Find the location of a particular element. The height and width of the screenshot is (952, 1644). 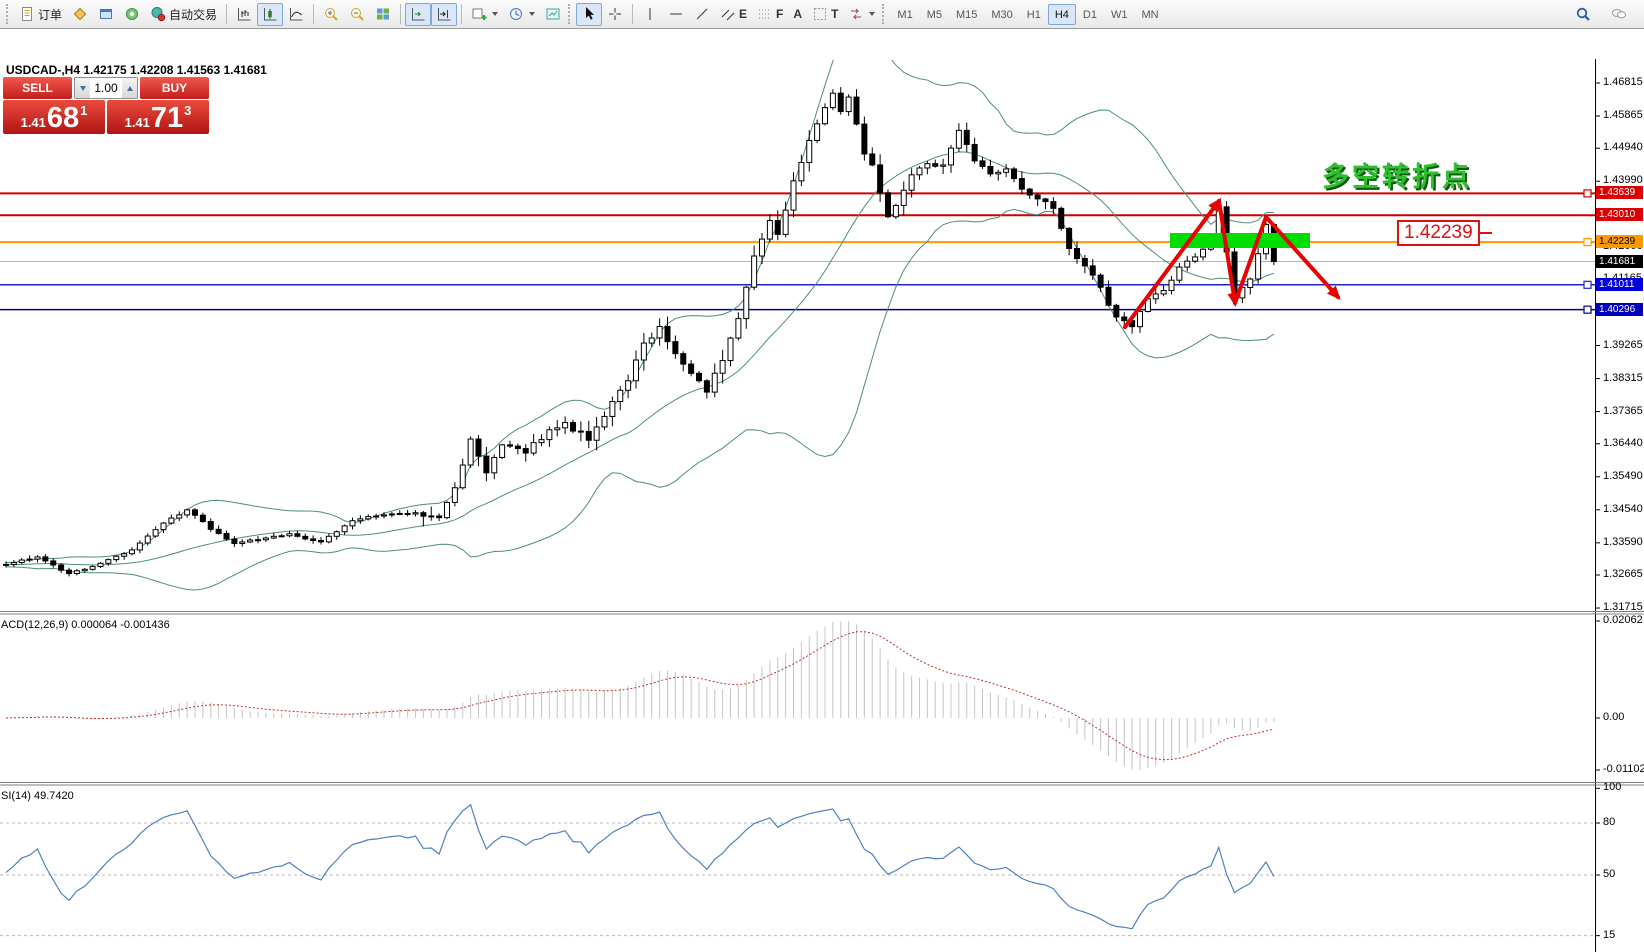

timeframe-m15-button: M15 is located at coordinates (966, 14).